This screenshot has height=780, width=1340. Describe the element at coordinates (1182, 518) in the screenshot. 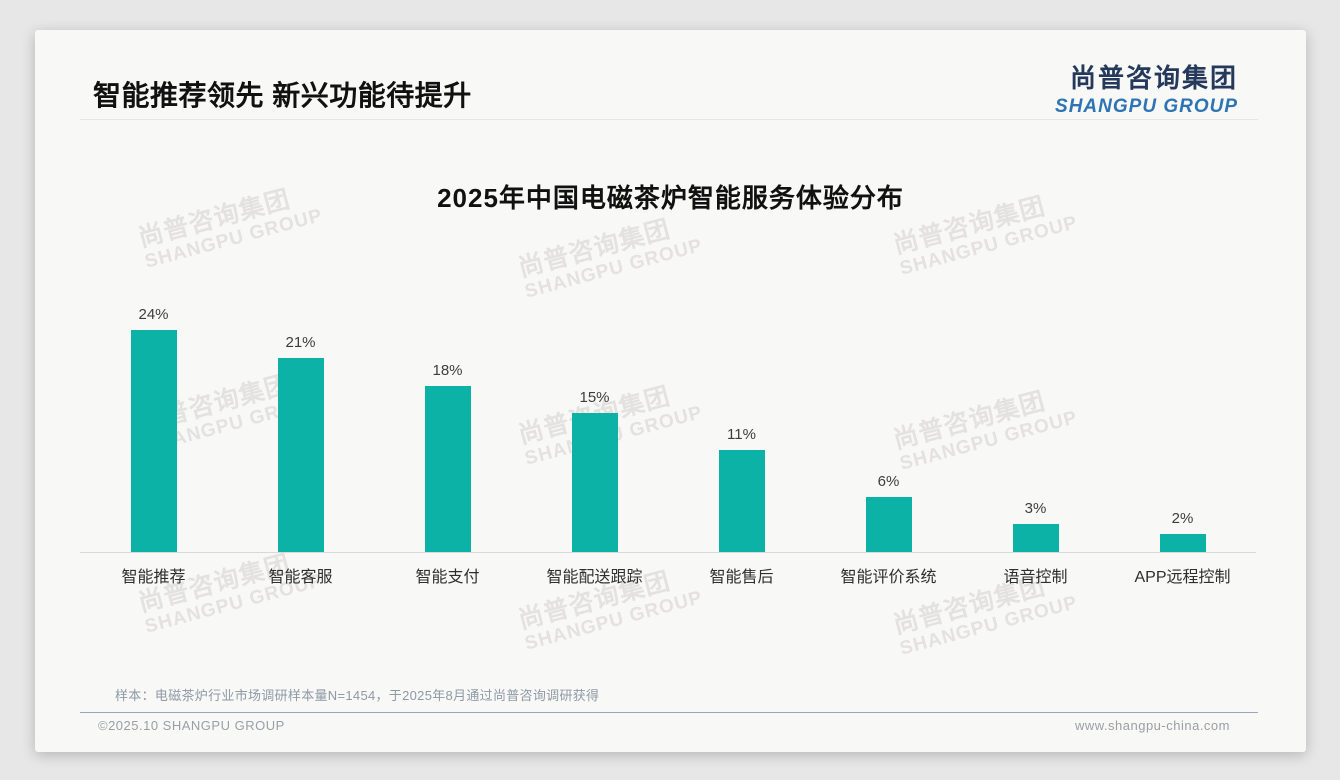

I see `bar-value-label: 2%` at that location.